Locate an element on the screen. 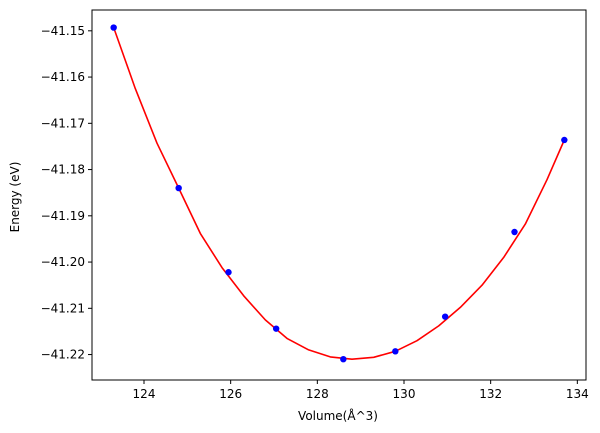  x-tick-label: 132 is located at coordinates (490, 394).